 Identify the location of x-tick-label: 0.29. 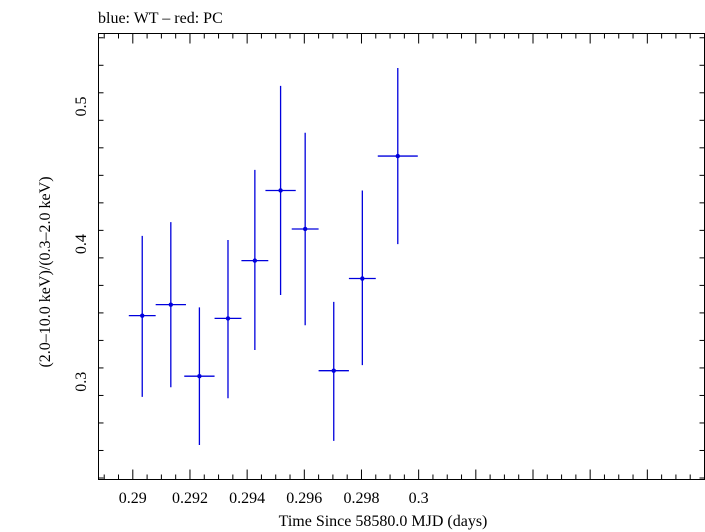
(133, 498).